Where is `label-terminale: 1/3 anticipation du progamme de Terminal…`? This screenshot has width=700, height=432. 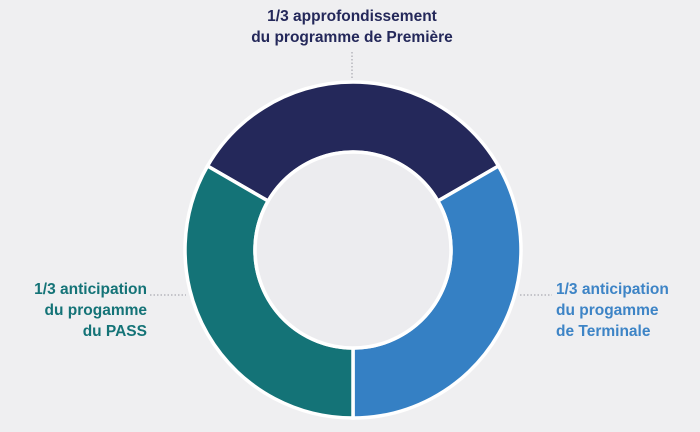 label-terminale: 1/3 anticipation du progamme de Terminal… is located at coordinates (612, 310).